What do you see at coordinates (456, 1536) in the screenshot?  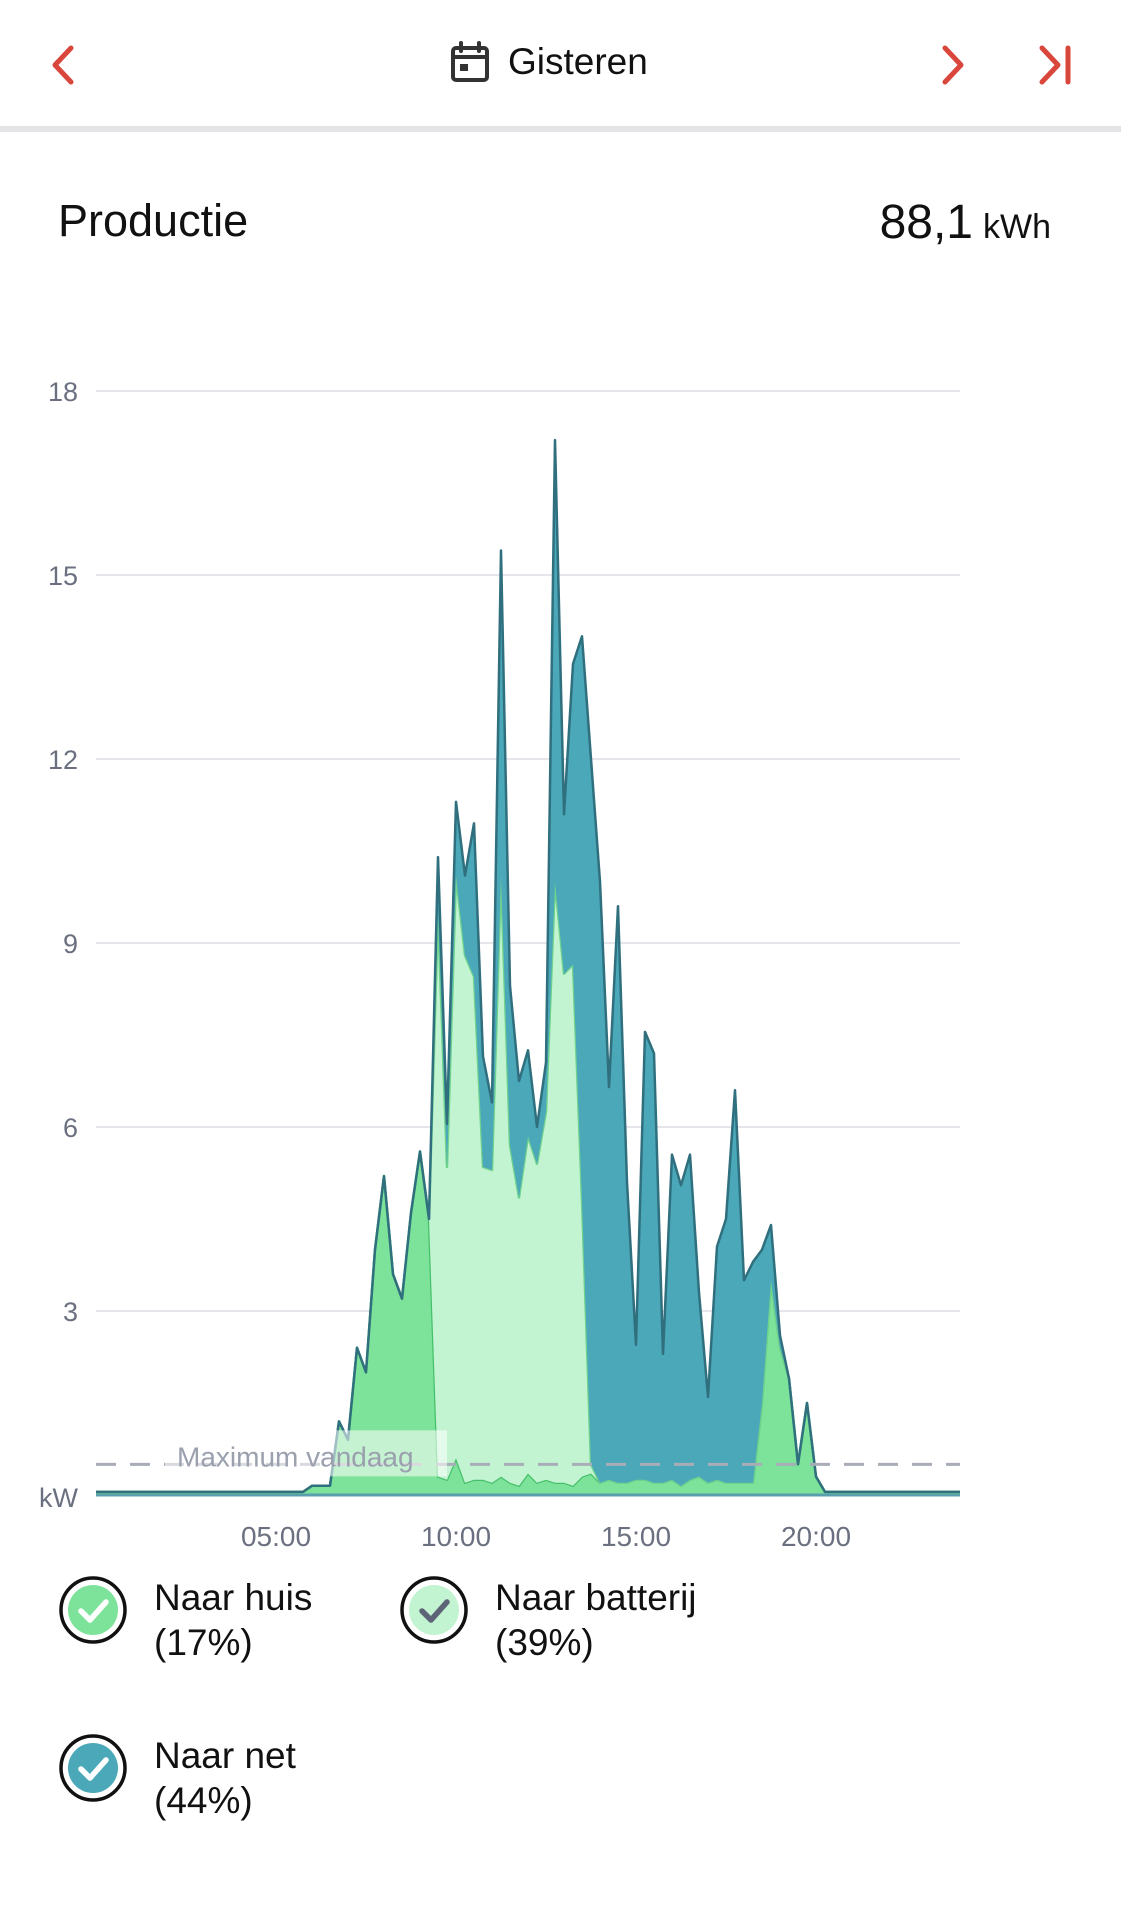 I see `x-tick-label: 10:00` at bounding box center [456, 1536].